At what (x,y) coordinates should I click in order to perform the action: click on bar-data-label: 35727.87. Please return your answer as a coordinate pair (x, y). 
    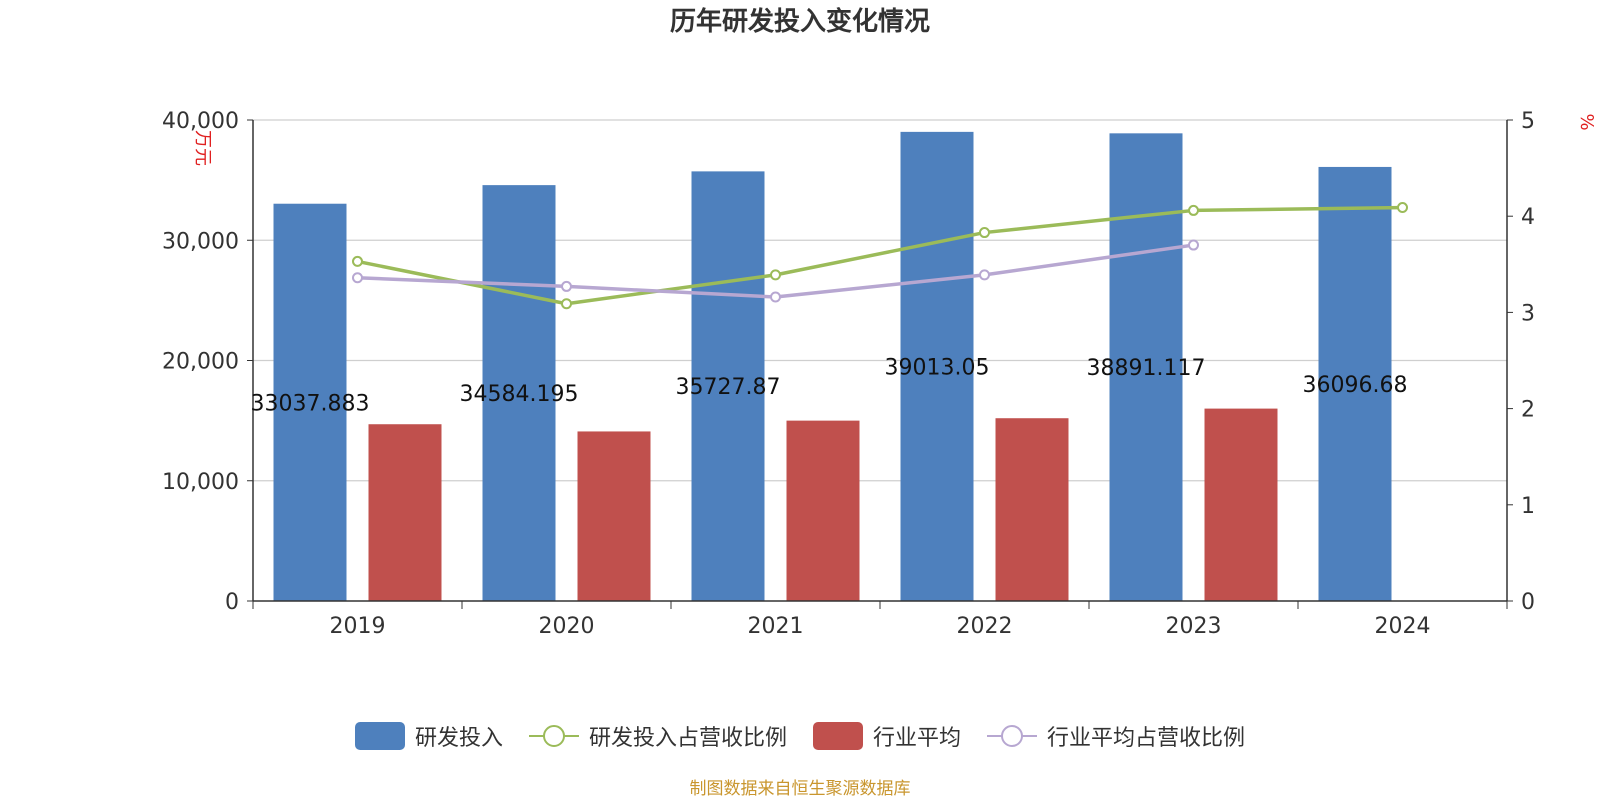
    Looking at the image, I should click on (728, 387).